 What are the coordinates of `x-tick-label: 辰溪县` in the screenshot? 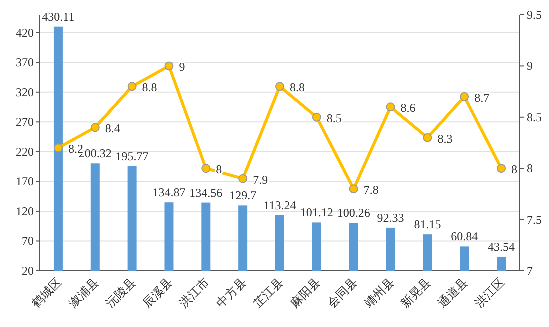 It's located at (158, 293).